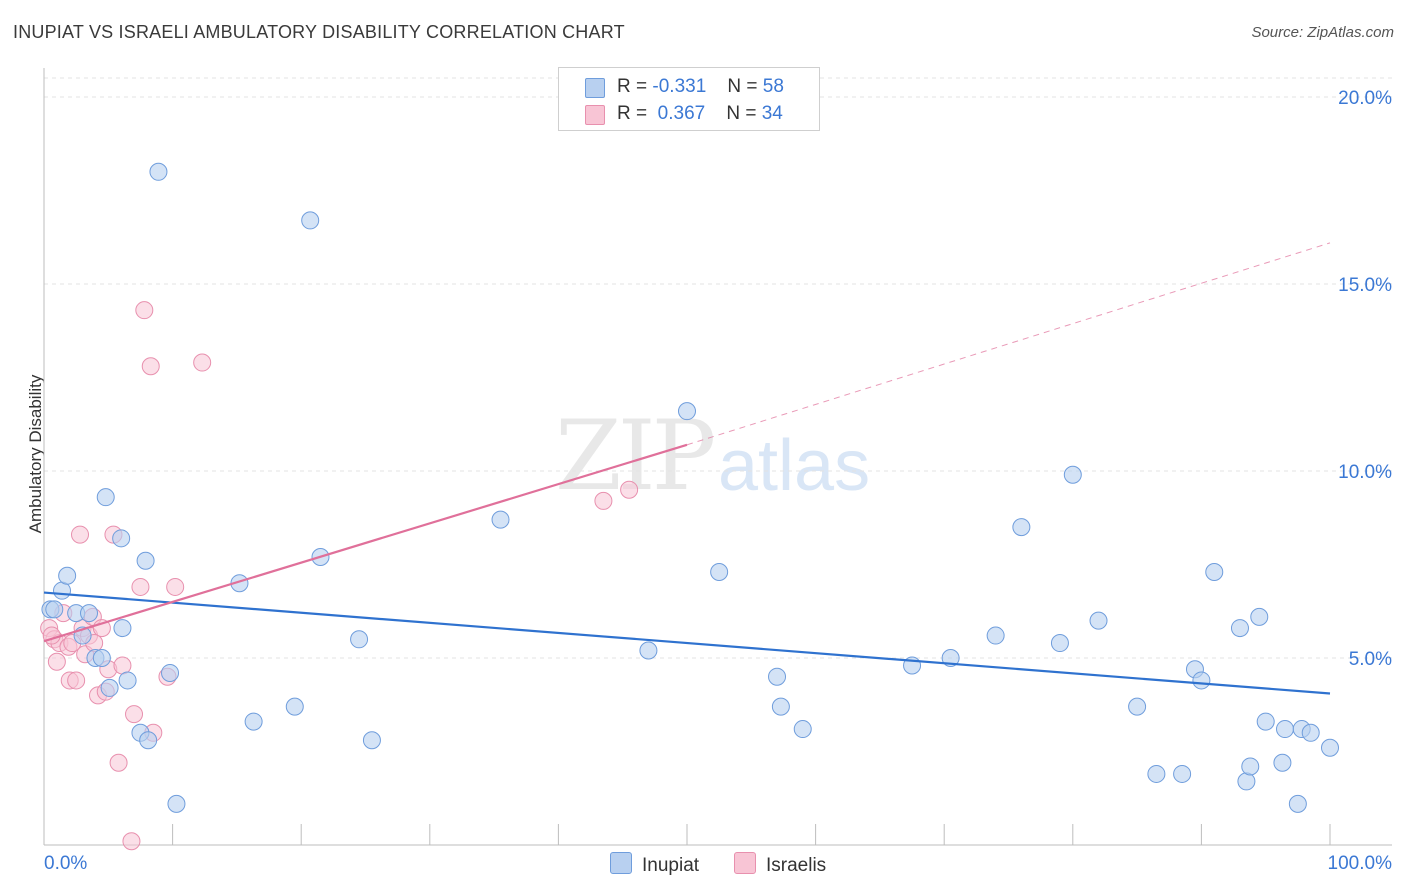 Image resolution: width=1406 pixels, height=892 pixels. Describe the element at coordinates (689, 99) in the screenshot. I see `correlation-legend: R = -0.331 N = 58 R = 0.367 N = 34` at that location.